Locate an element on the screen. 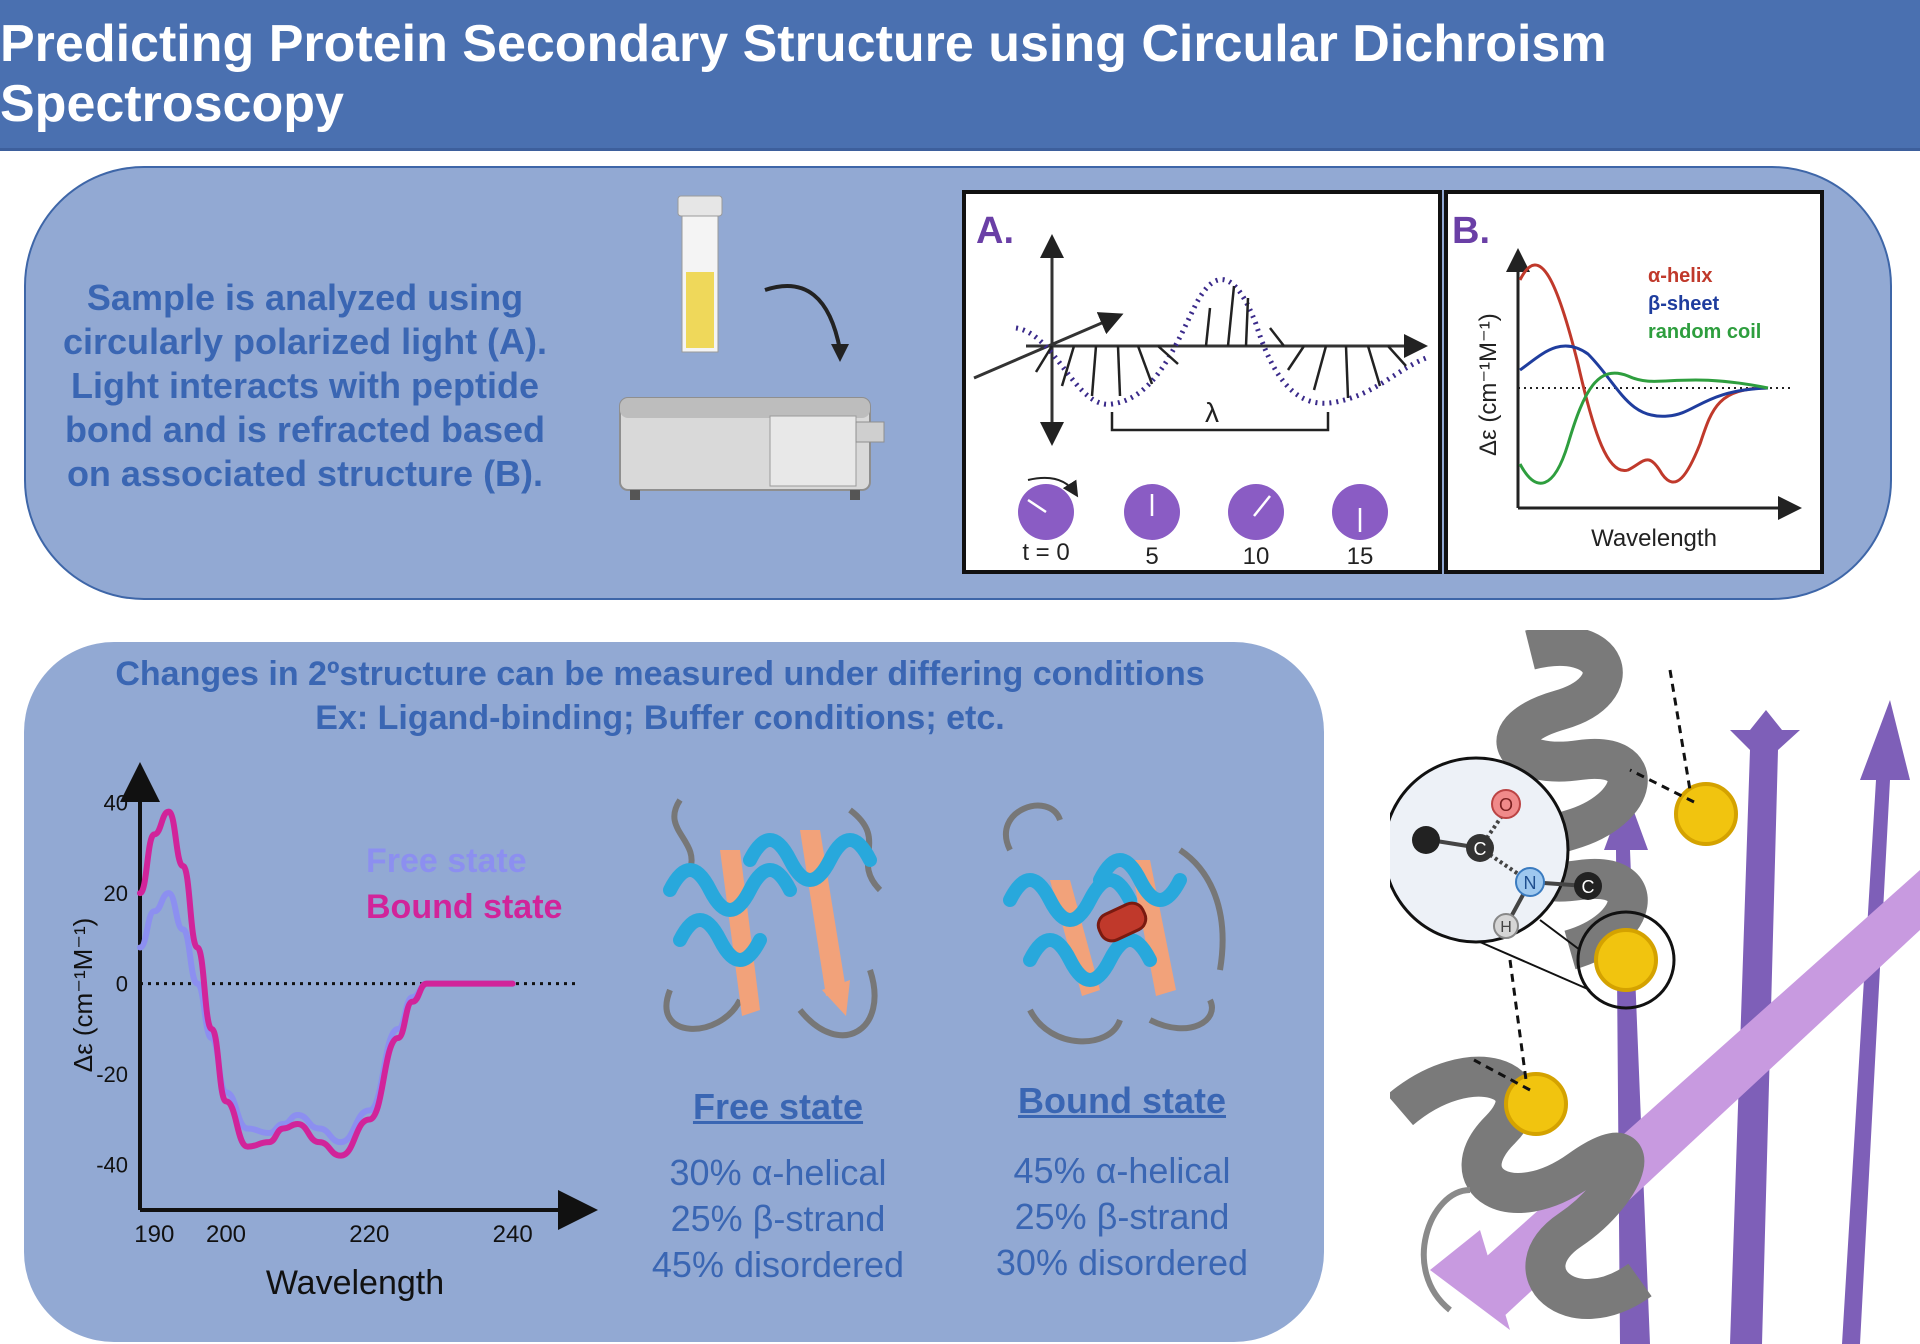 This screenshot has width=1920, height=1344. free-state-heading: Free state is located at coordinates (778, 1106).